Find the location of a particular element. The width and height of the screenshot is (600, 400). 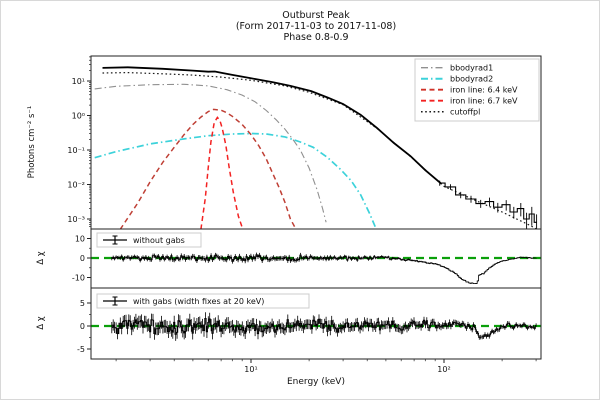

chart-title-line3: Phase 0.8-0.9 is located at coordinates (315, 37).